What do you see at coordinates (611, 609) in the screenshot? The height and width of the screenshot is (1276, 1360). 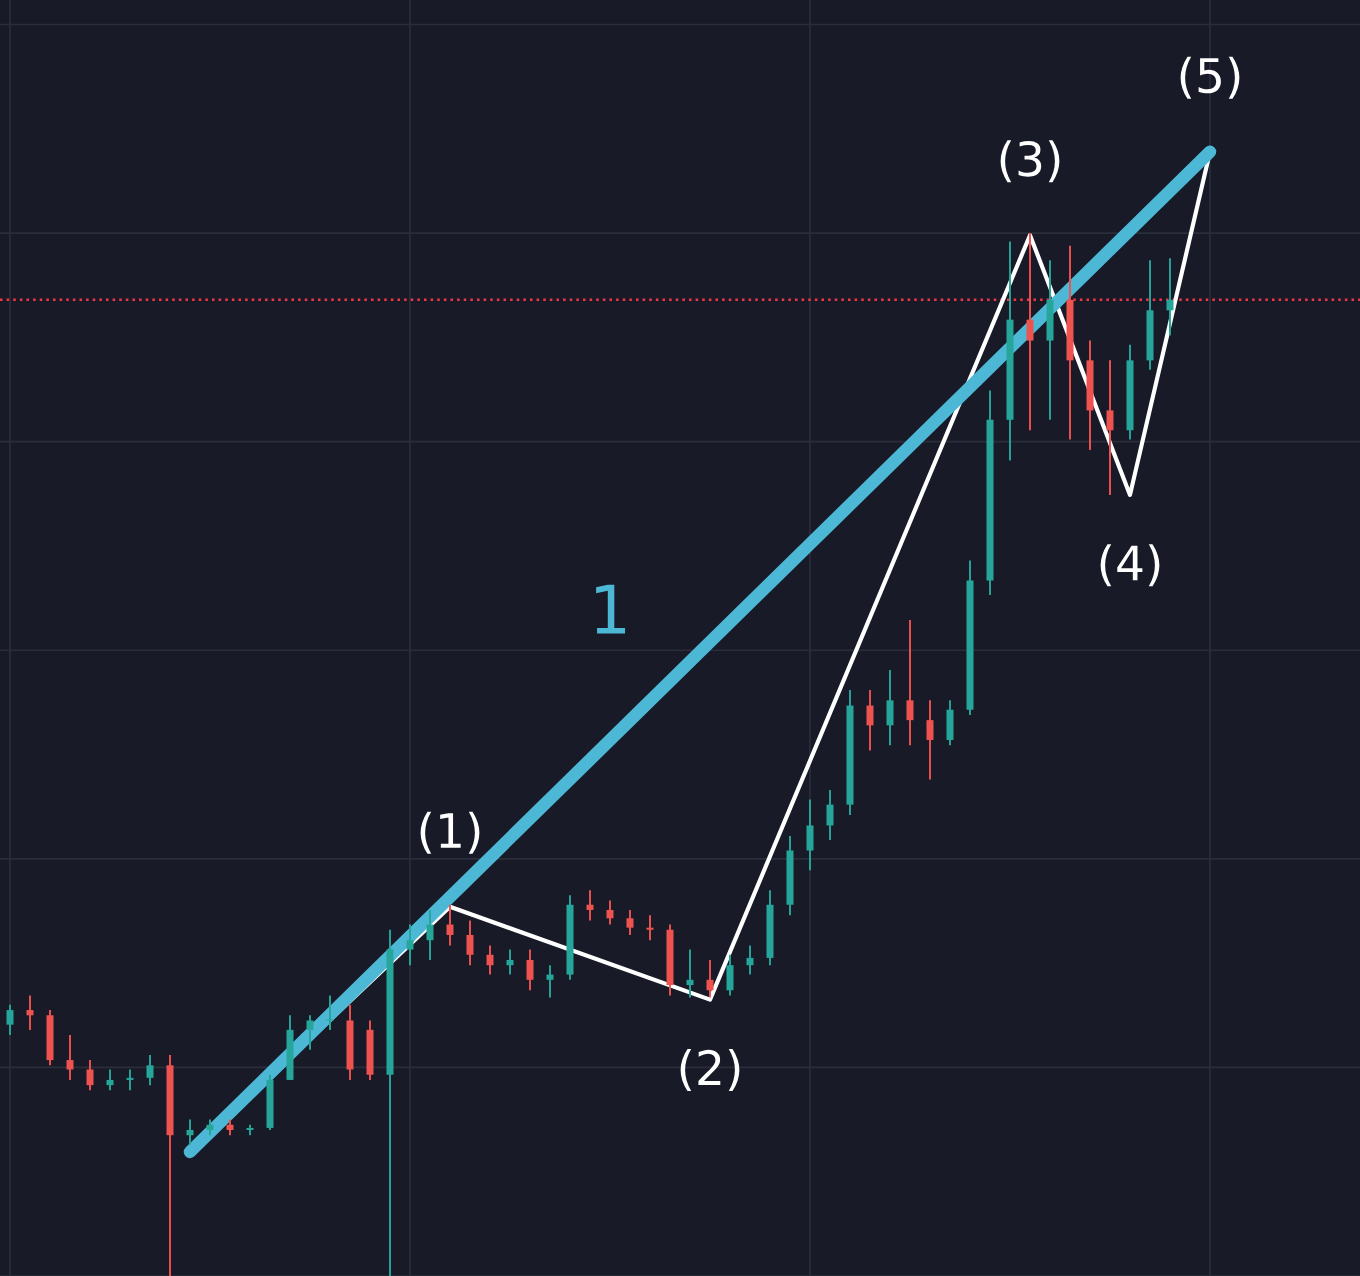 I see `annotation: 1` at bounding box center [611, 609].